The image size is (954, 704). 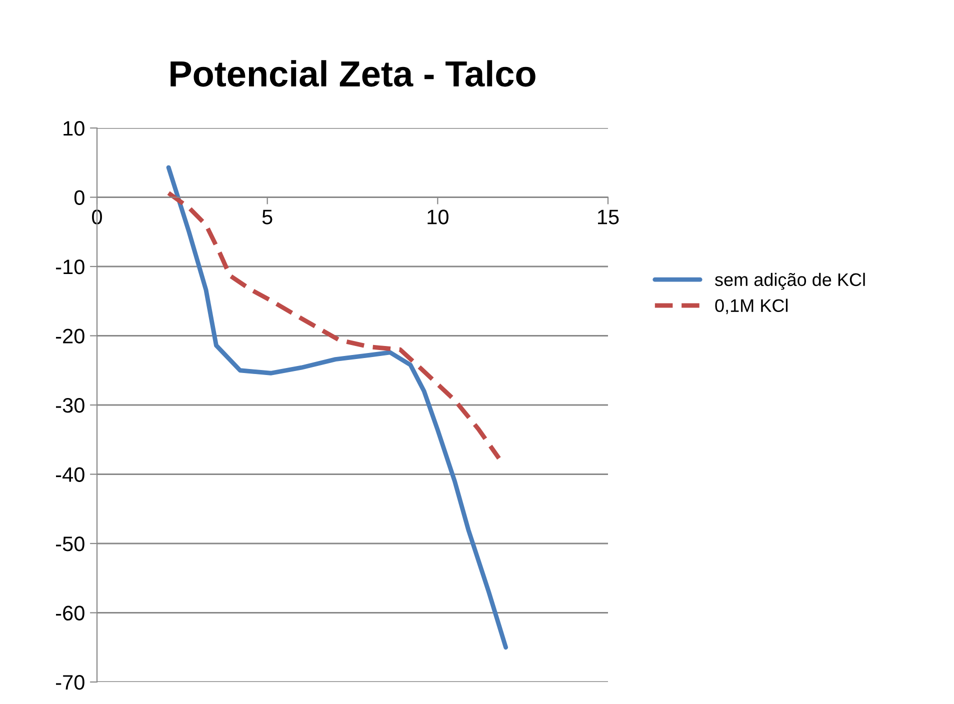 What do you see at coordinates (70, 613) in the screenshot?
I see `y-tick-label: -60` at bounding box center [70, 613].